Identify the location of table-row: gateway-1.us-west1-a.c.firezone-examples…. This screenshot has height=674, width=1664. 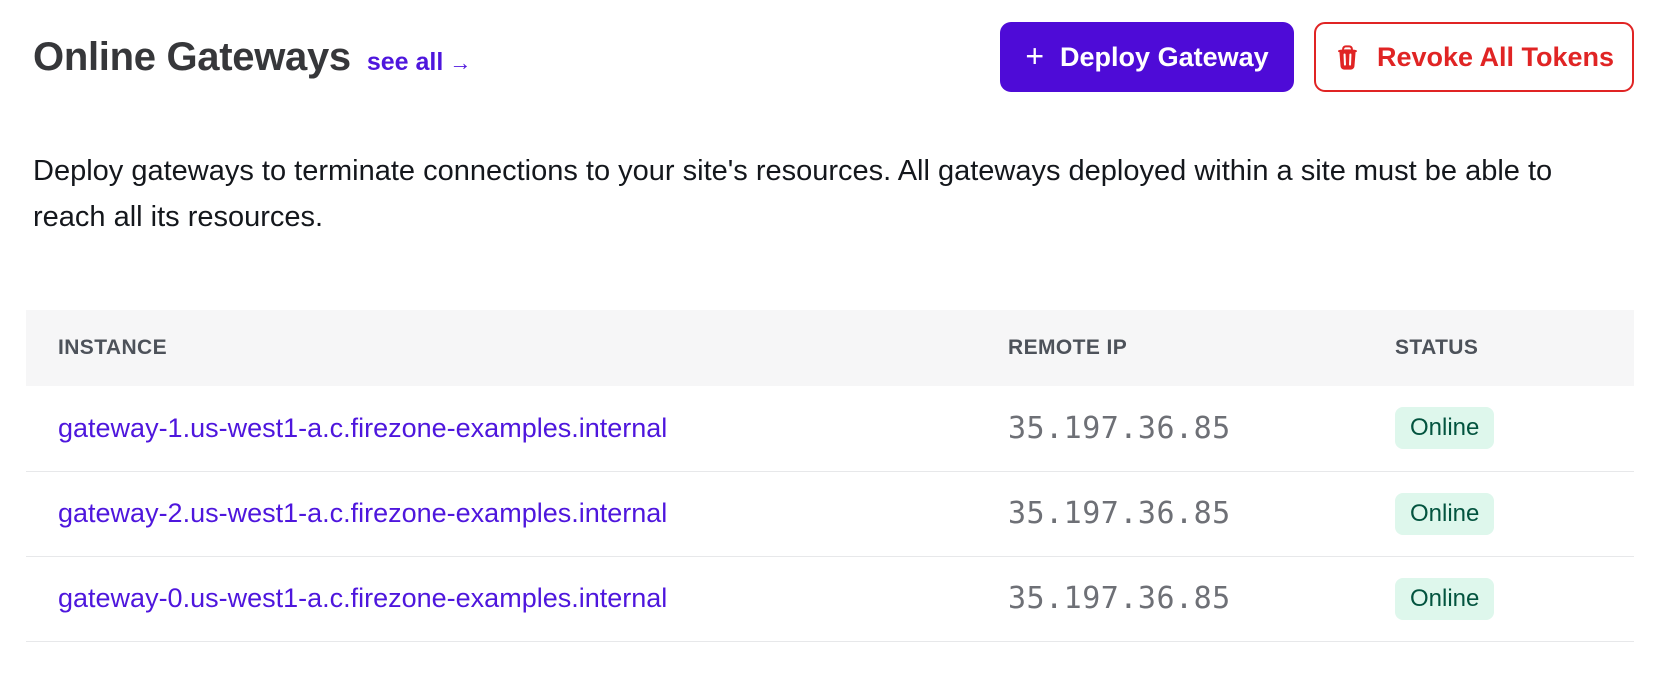
(830, 429).